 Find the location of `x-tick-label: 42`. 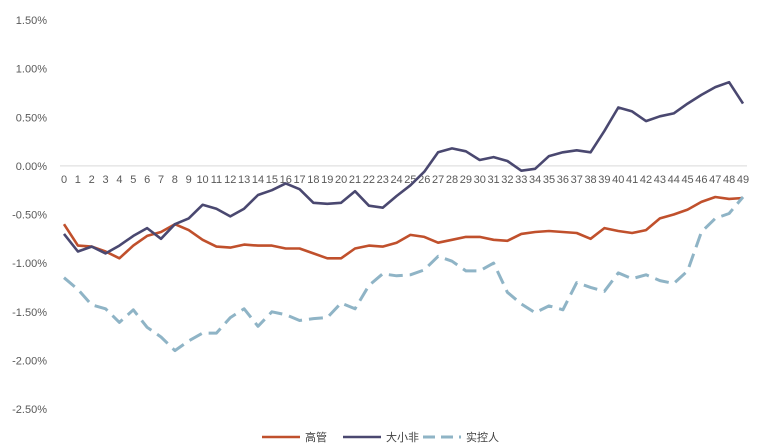

x-tick-label: 42 is located at coordinates (646, 180).